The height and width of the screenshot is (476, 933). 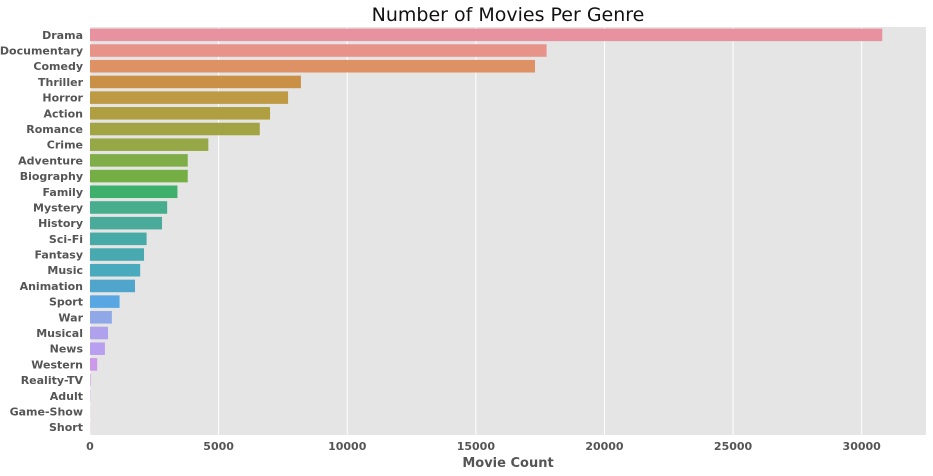 I want to click on y-tick-label: Western, so click(x=57, y=364).